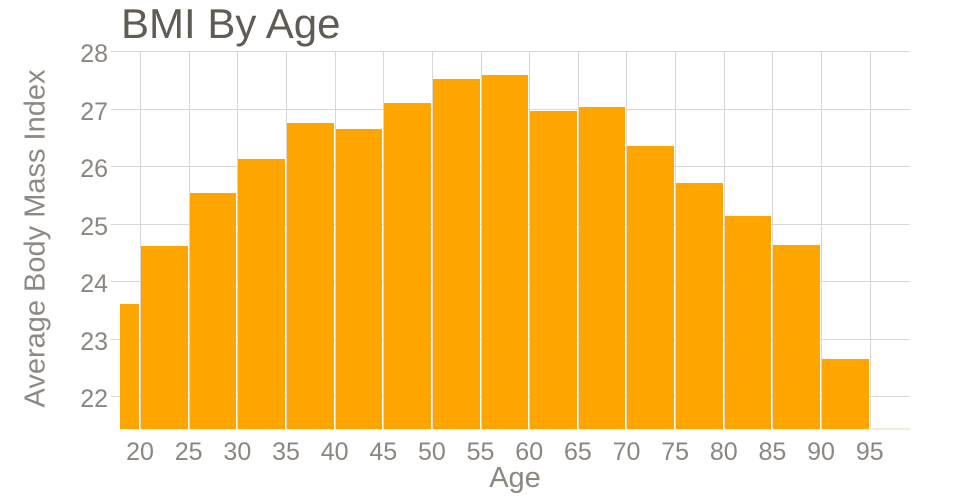  I want to click on x-tick-label: 20, so click(140, 452).